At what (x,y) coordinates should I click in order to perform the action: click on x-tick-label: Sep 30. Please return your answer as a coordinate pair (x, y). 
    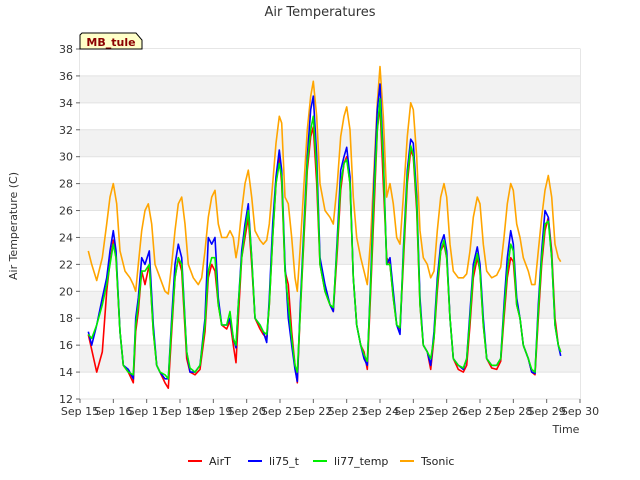
    Looking at the image, I should click on (580, 411).